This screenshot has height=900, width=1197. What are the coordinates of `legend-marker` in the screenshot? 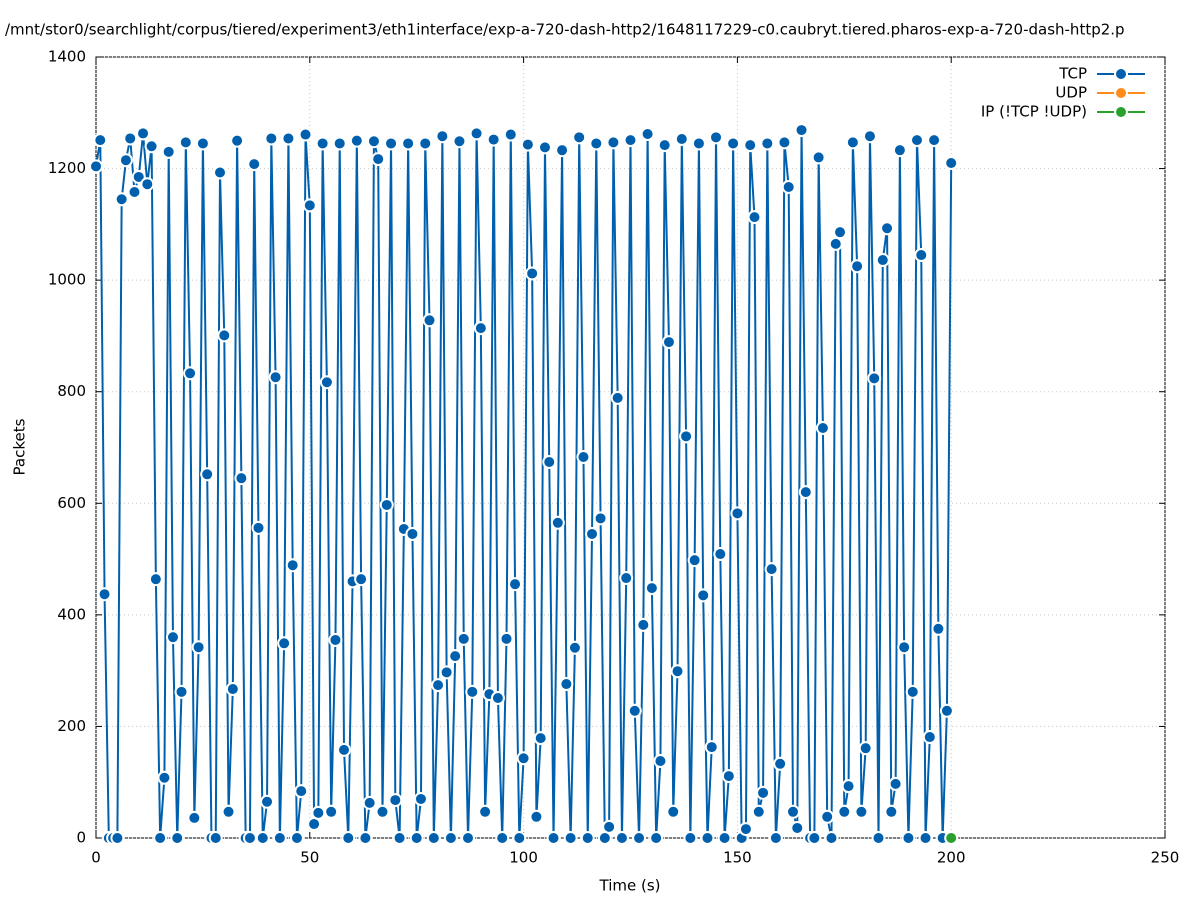 It's located at (1121, 93).